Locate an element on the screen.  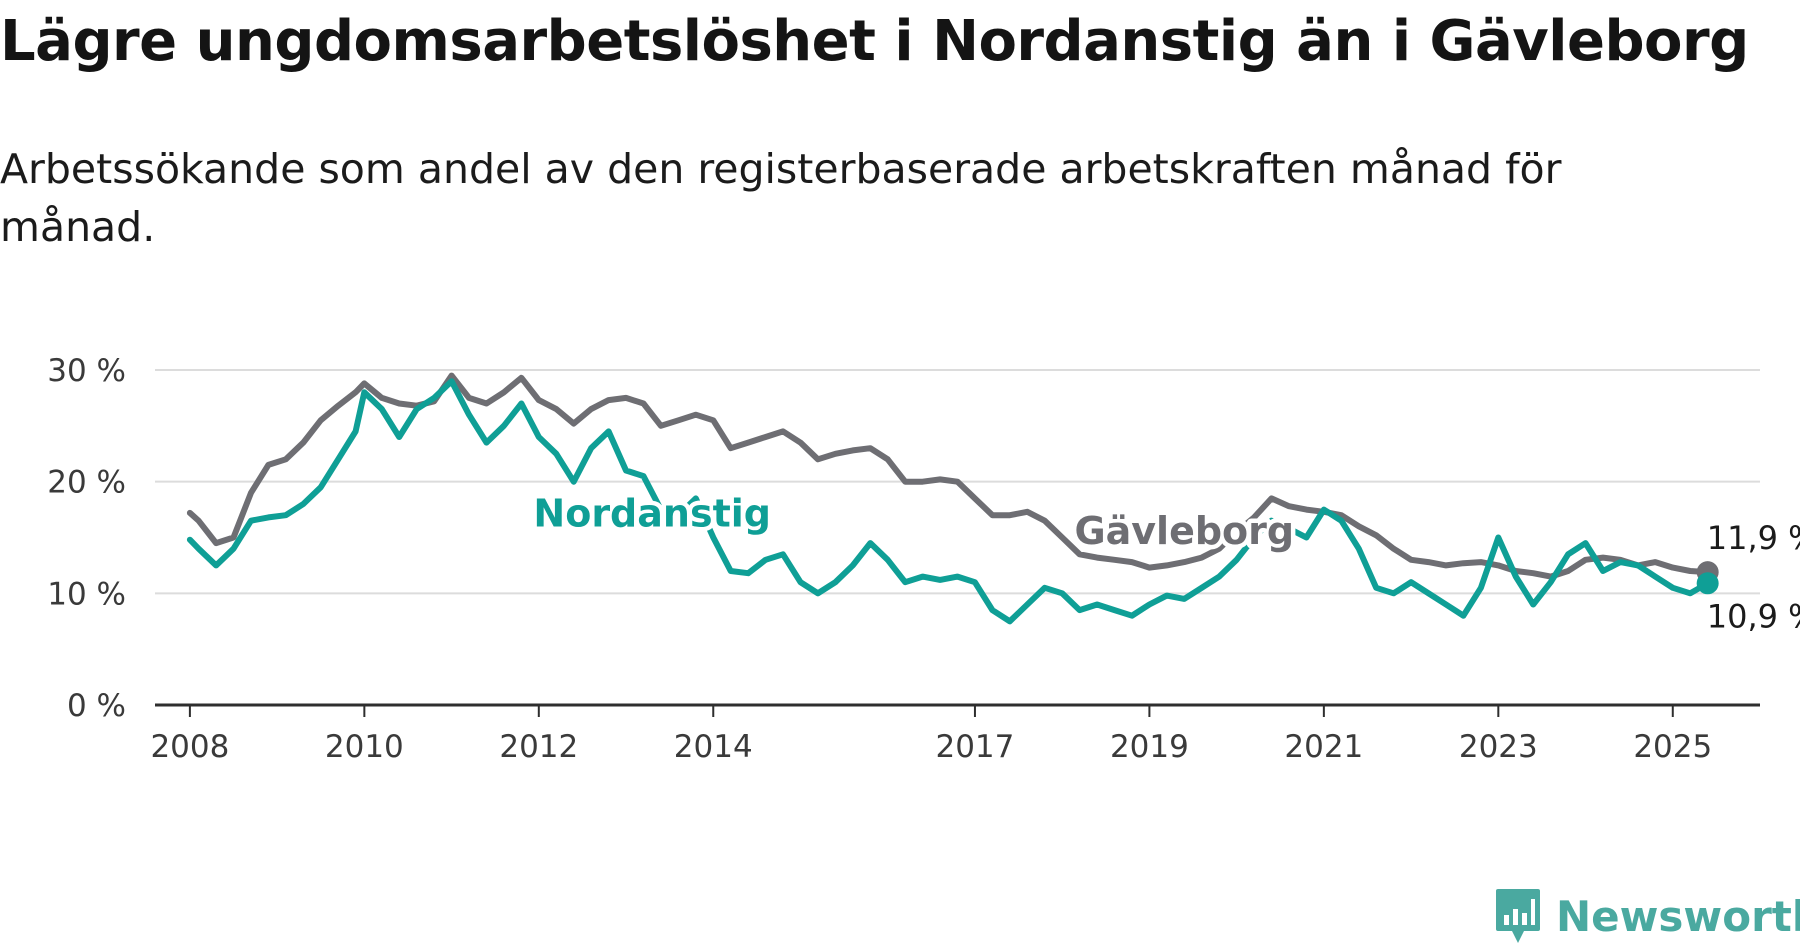
x-tick-label: 2008 is located at coordinates (189, 747).